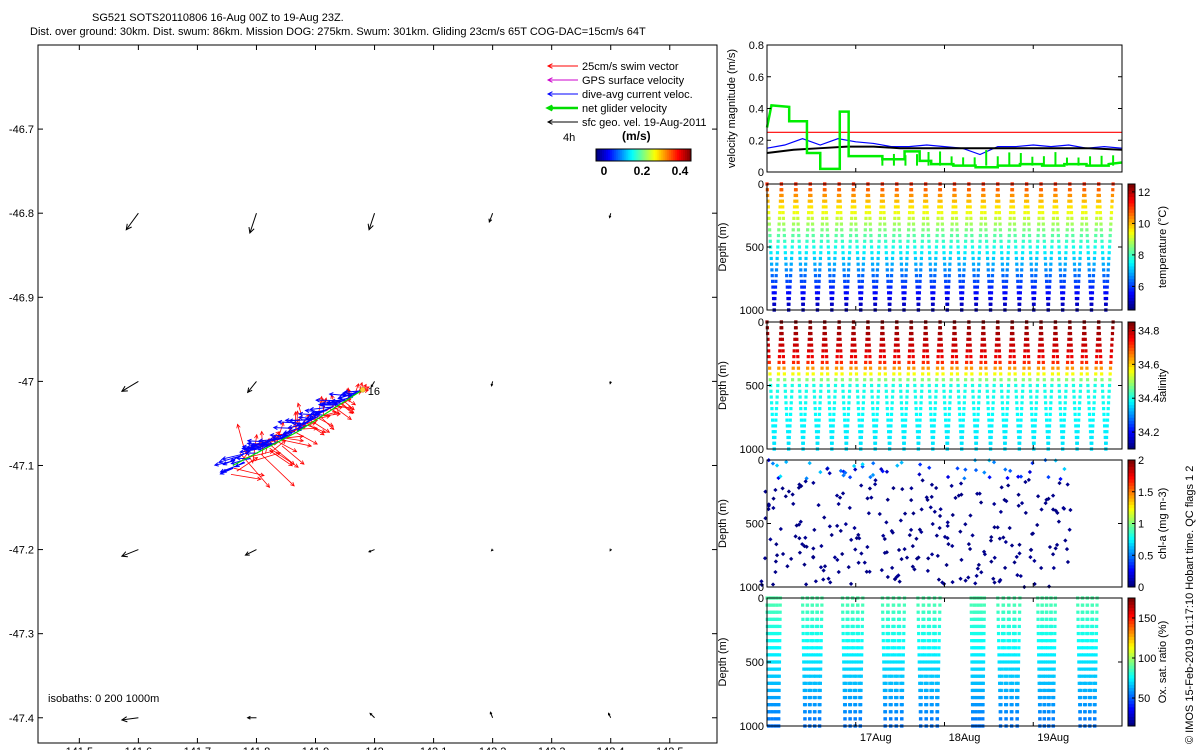 Image resolution: width=1200 pixels, height=750 pixels. I want to click on swim-vector-head, so click(361, 384).